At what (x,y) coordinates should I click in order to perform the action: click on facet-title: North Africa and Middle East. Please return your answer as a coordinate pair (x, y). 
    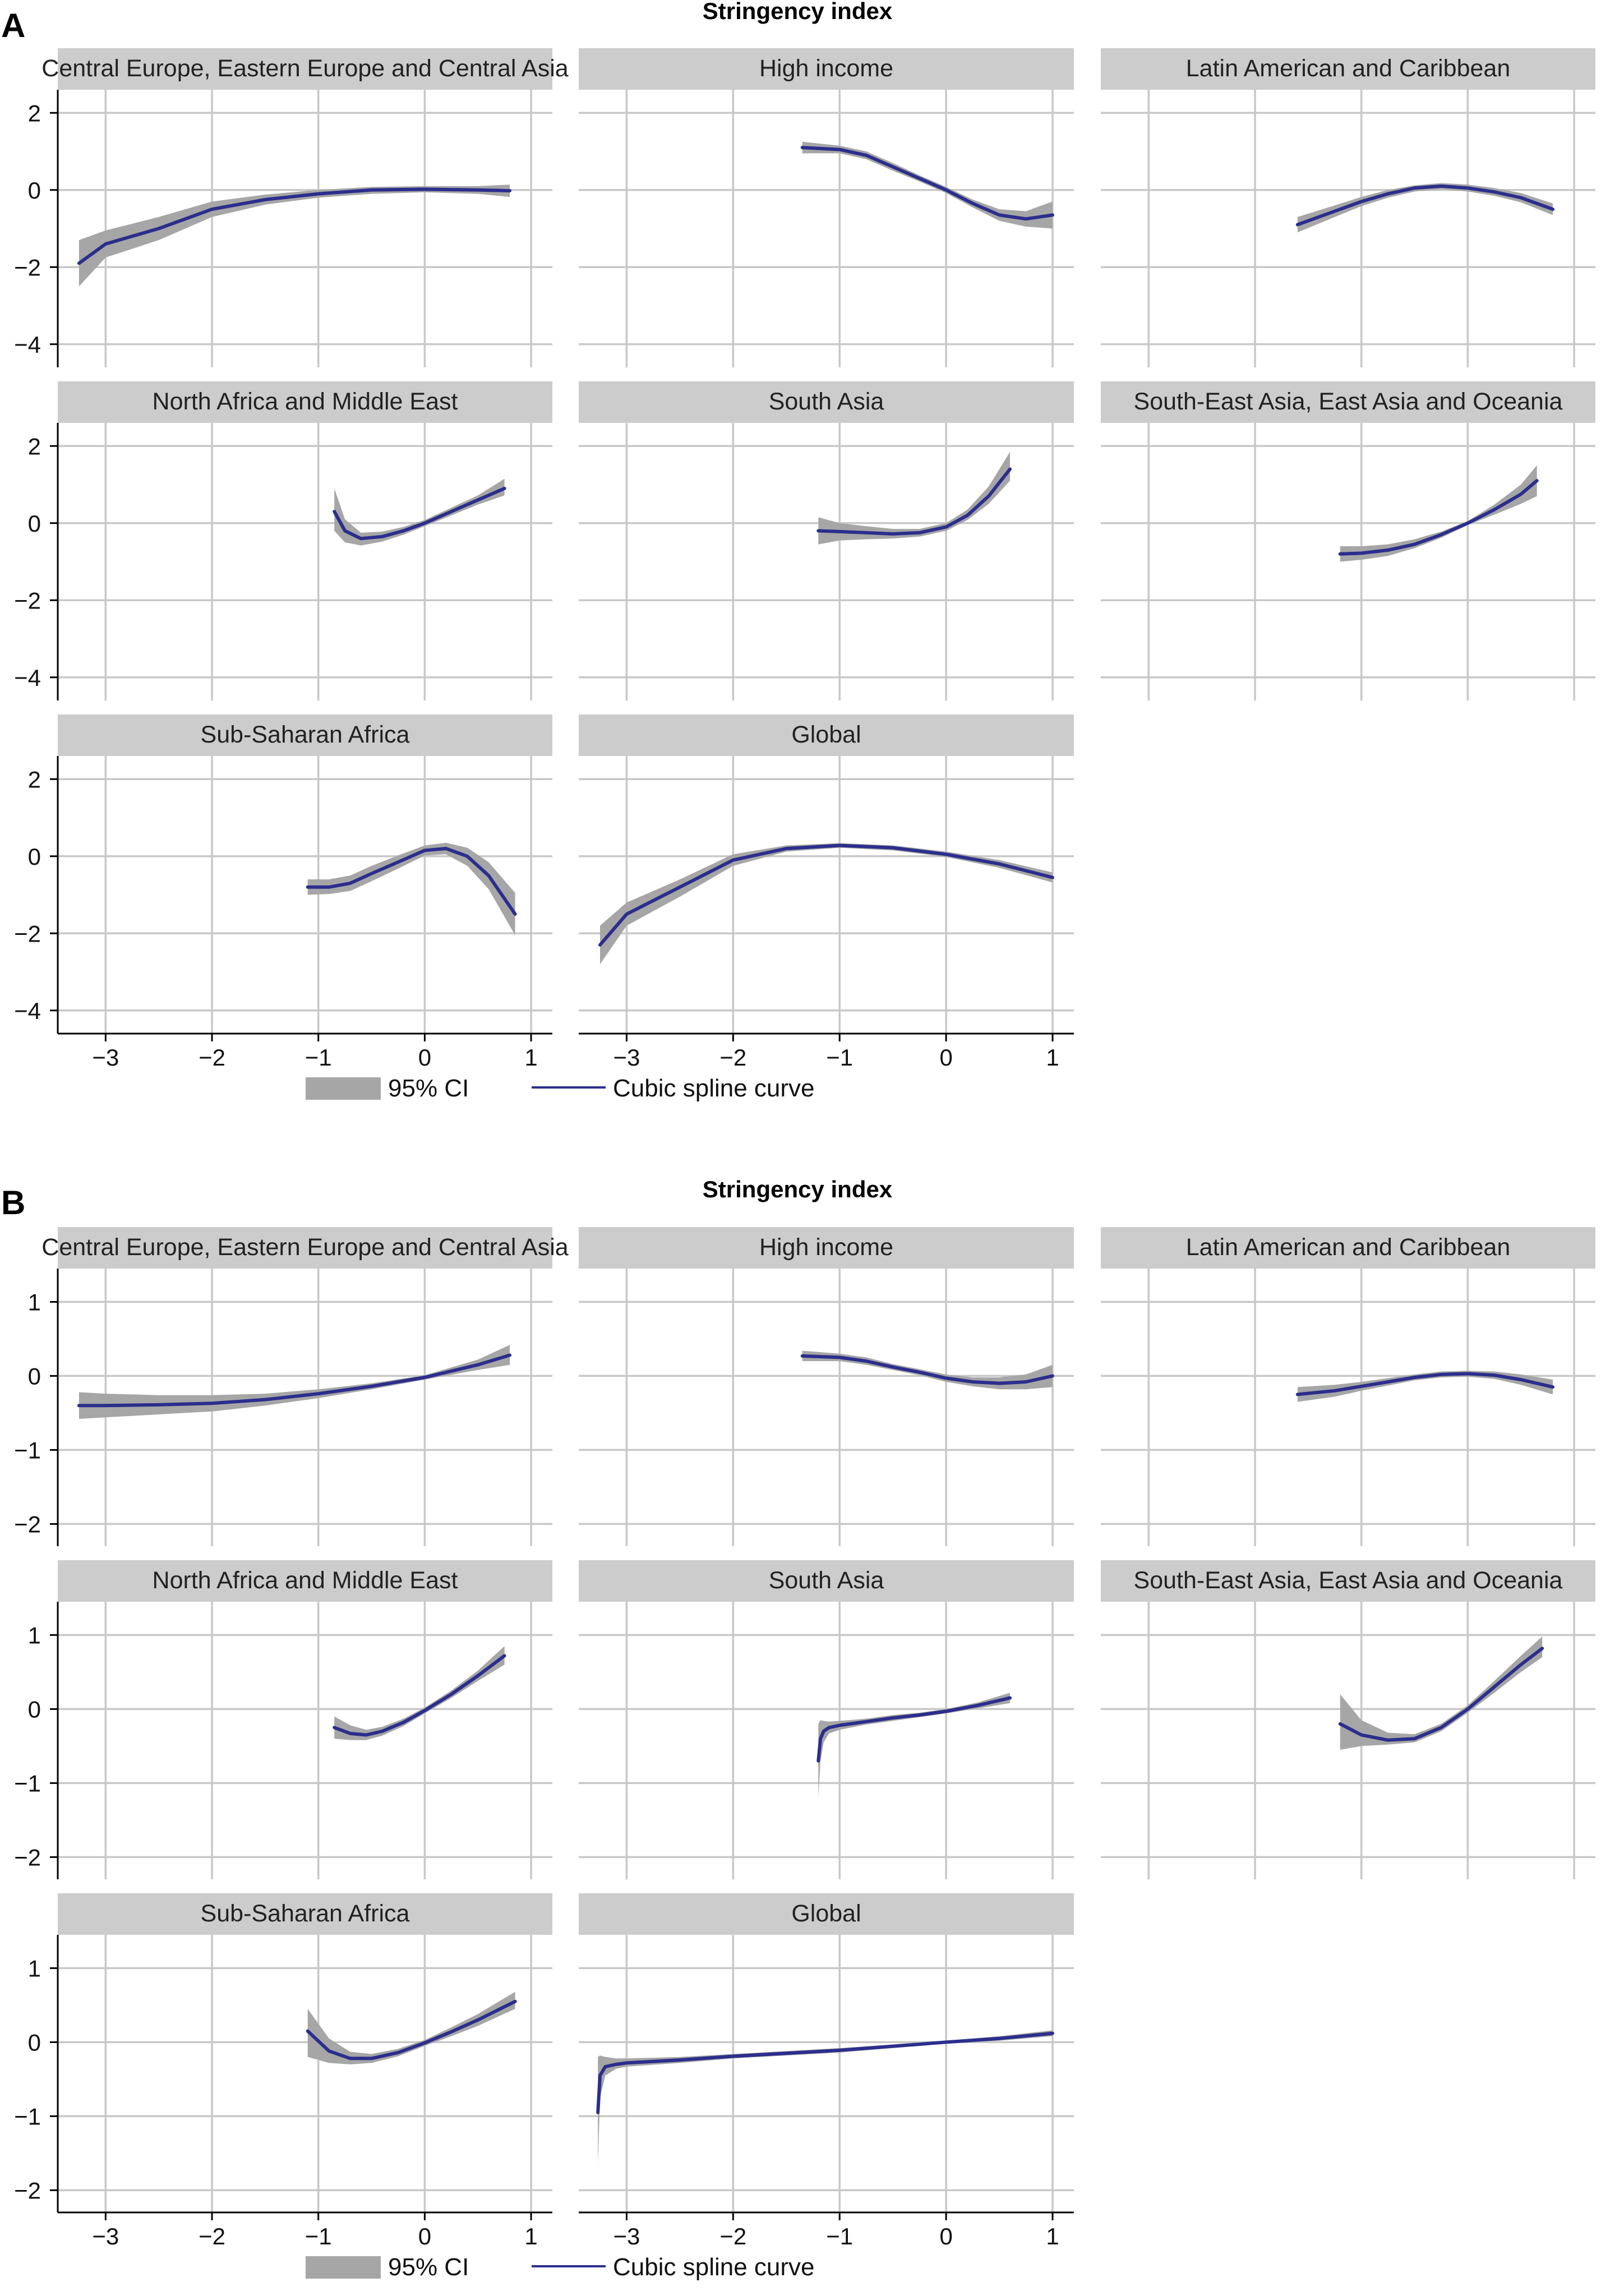
    Looking at the image, I should click on (305, 1580).